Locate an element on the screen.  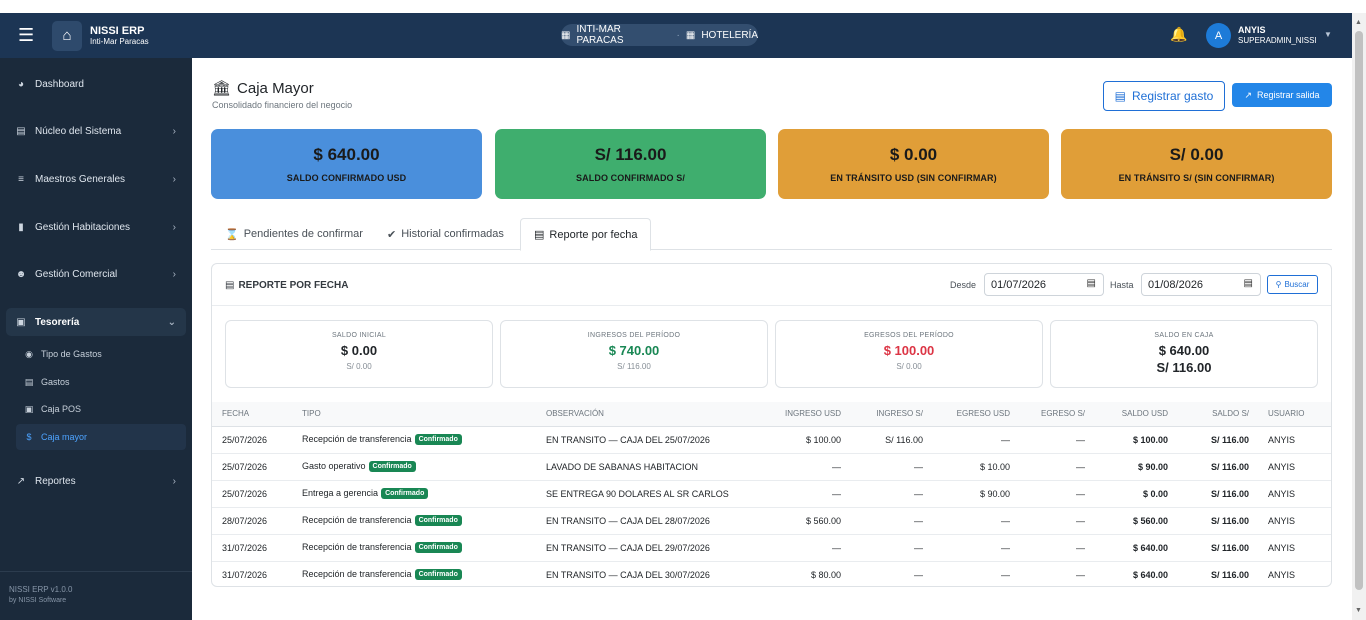
register-outflow-button: ↗ Registrar salida is located at coordinates (1282, 95).